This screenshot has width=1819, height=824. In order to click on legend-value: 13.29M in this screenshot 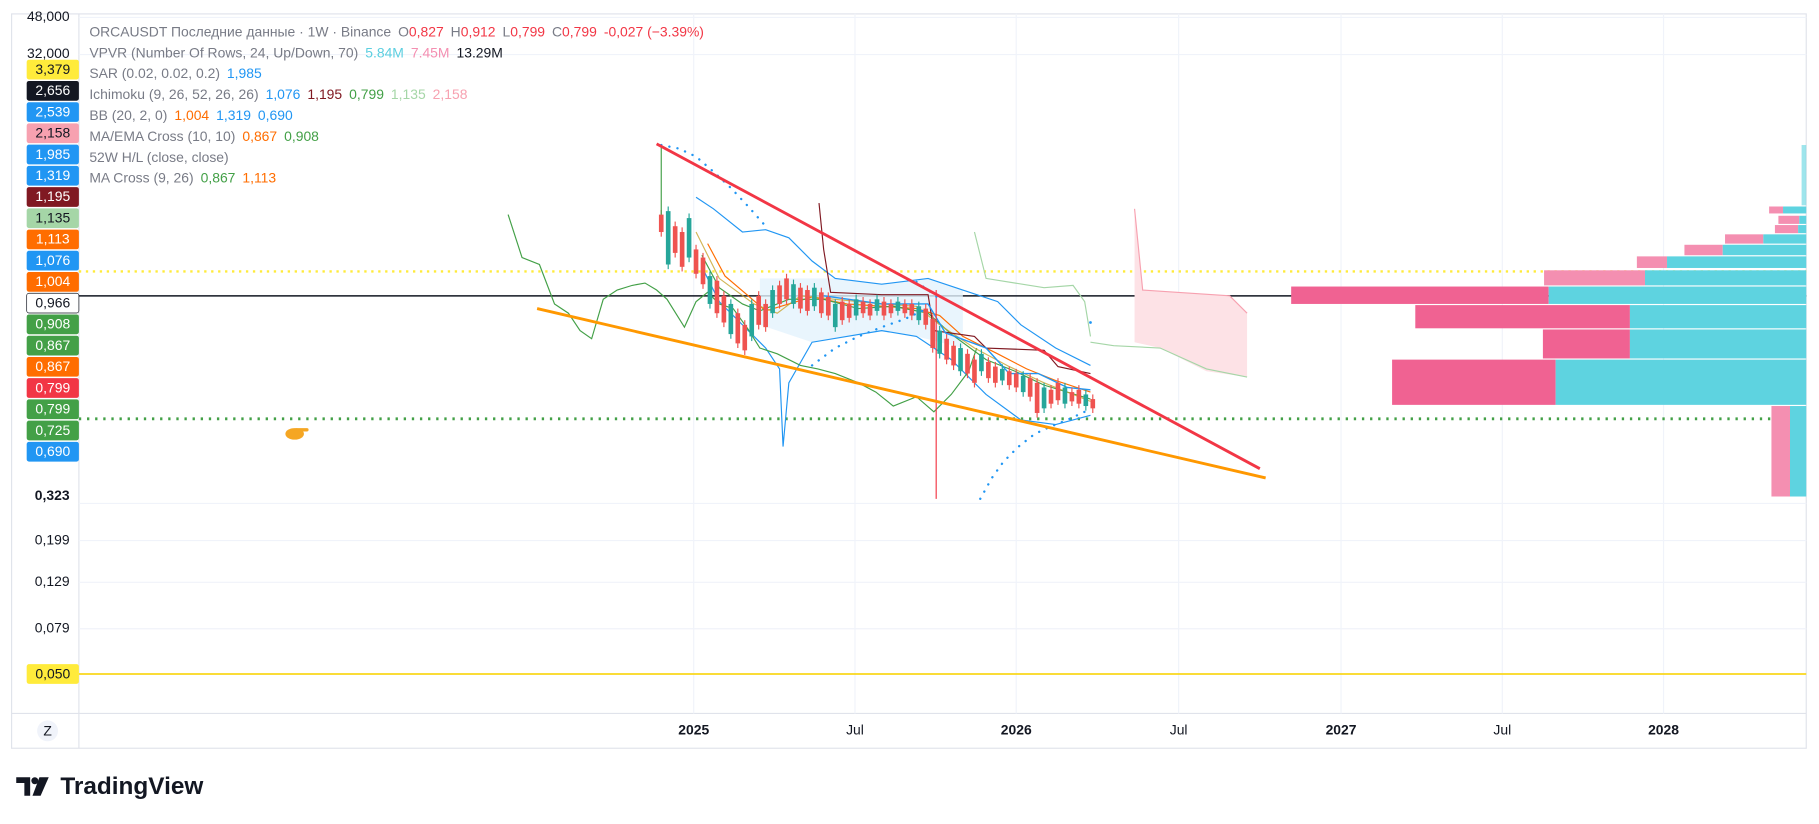, I will do `click(479, 52)`.